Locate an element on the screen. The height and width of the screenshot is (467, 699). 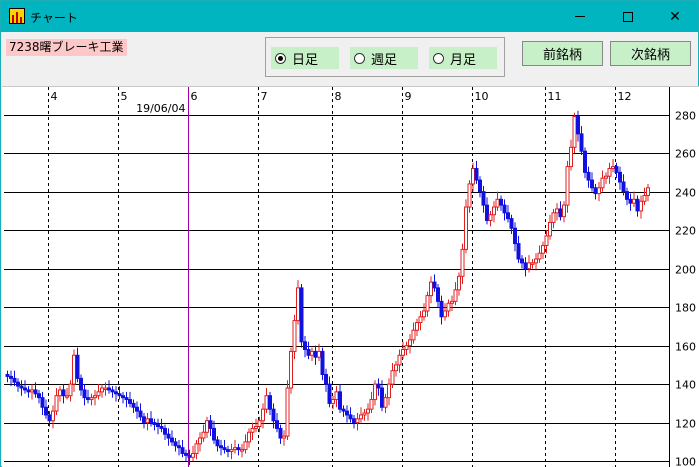
chart-range-group: 日足 週足 月足 is located at coordinates (385, 57).